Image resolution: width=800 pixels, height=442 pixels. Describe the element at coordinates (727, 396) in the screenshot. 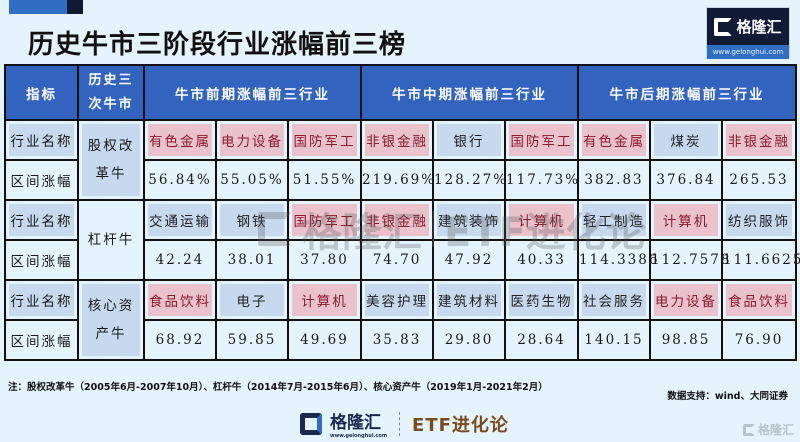

I see `data-source: 数据支持：wind、大同证券` at that location.